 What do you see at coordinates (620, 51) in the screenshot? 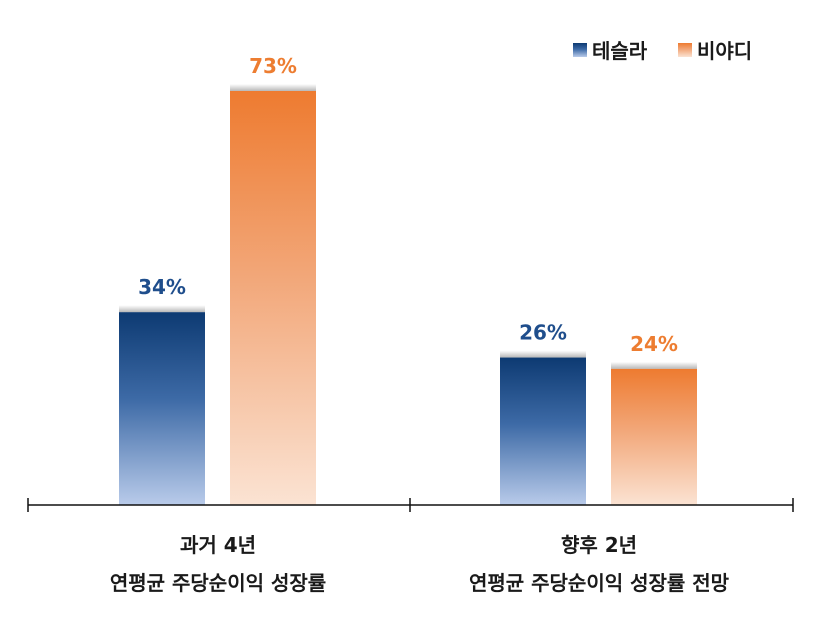
I see `legend-label-tesla: 테슬라` at bounding box center [620, 51].